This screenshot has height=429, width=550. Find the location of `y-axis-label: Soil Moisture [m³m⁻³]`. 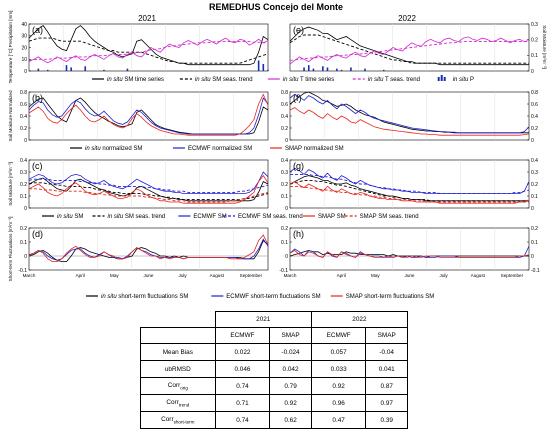

y-axis-label: Soil Moisture [m³m⁻³] is located at coordinates (10, 184).